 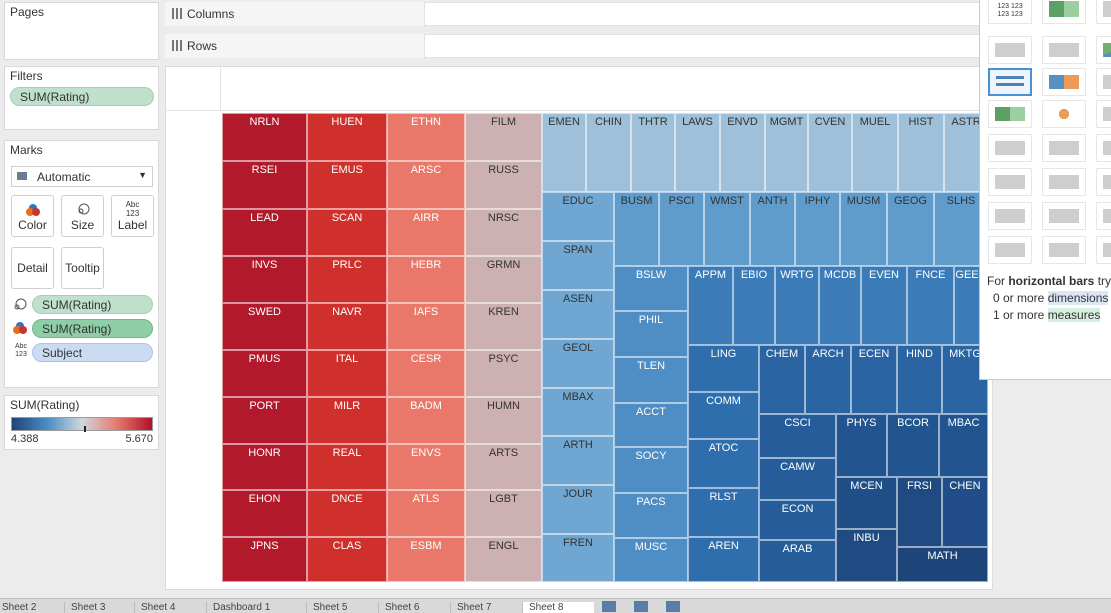 I want to click on treemap-cell-arsc: ARSC, so click(x=426, y=185).